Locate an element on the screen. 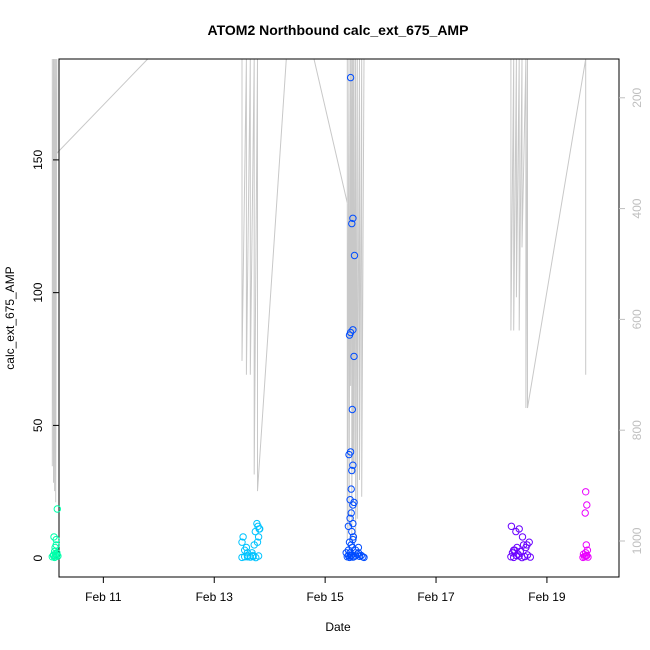 The height and width of the screenshot is (650, 650). x-axis: Feb 11 Feb 13 Feb 15 Feb 17 Feb 19 is located at coordinates (325, 590).